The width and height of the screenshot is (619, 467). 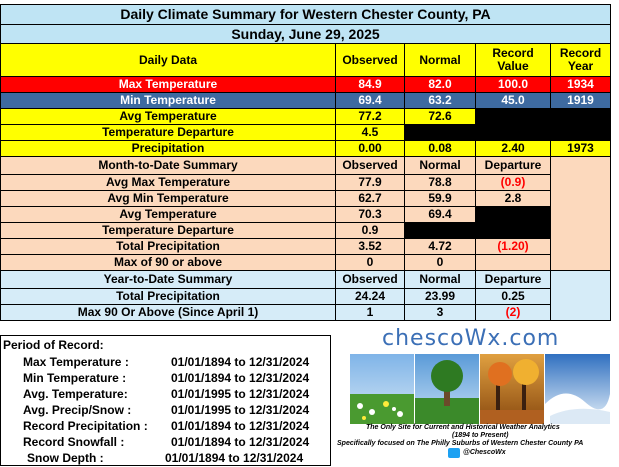 What do you see at coordinates (305, 183) in the screenshot?
I see `mtd-avg-max-row: Avg Max Temperature 77.9 78.8 (0.9)` at bounding box center [305, 183].